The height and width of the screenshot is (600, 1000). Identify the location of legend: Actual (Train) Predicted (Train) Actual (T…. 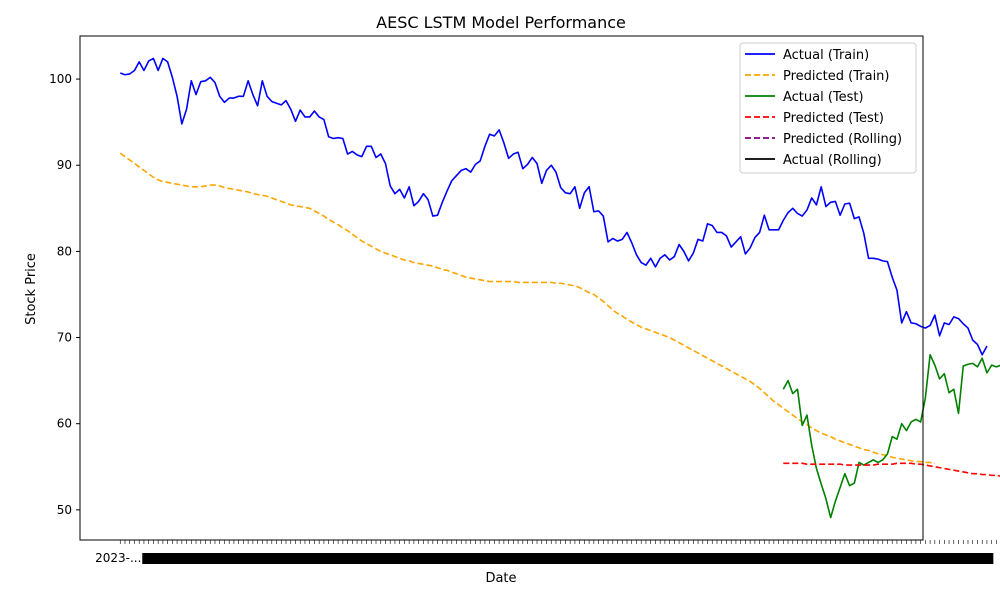
(828, 108).